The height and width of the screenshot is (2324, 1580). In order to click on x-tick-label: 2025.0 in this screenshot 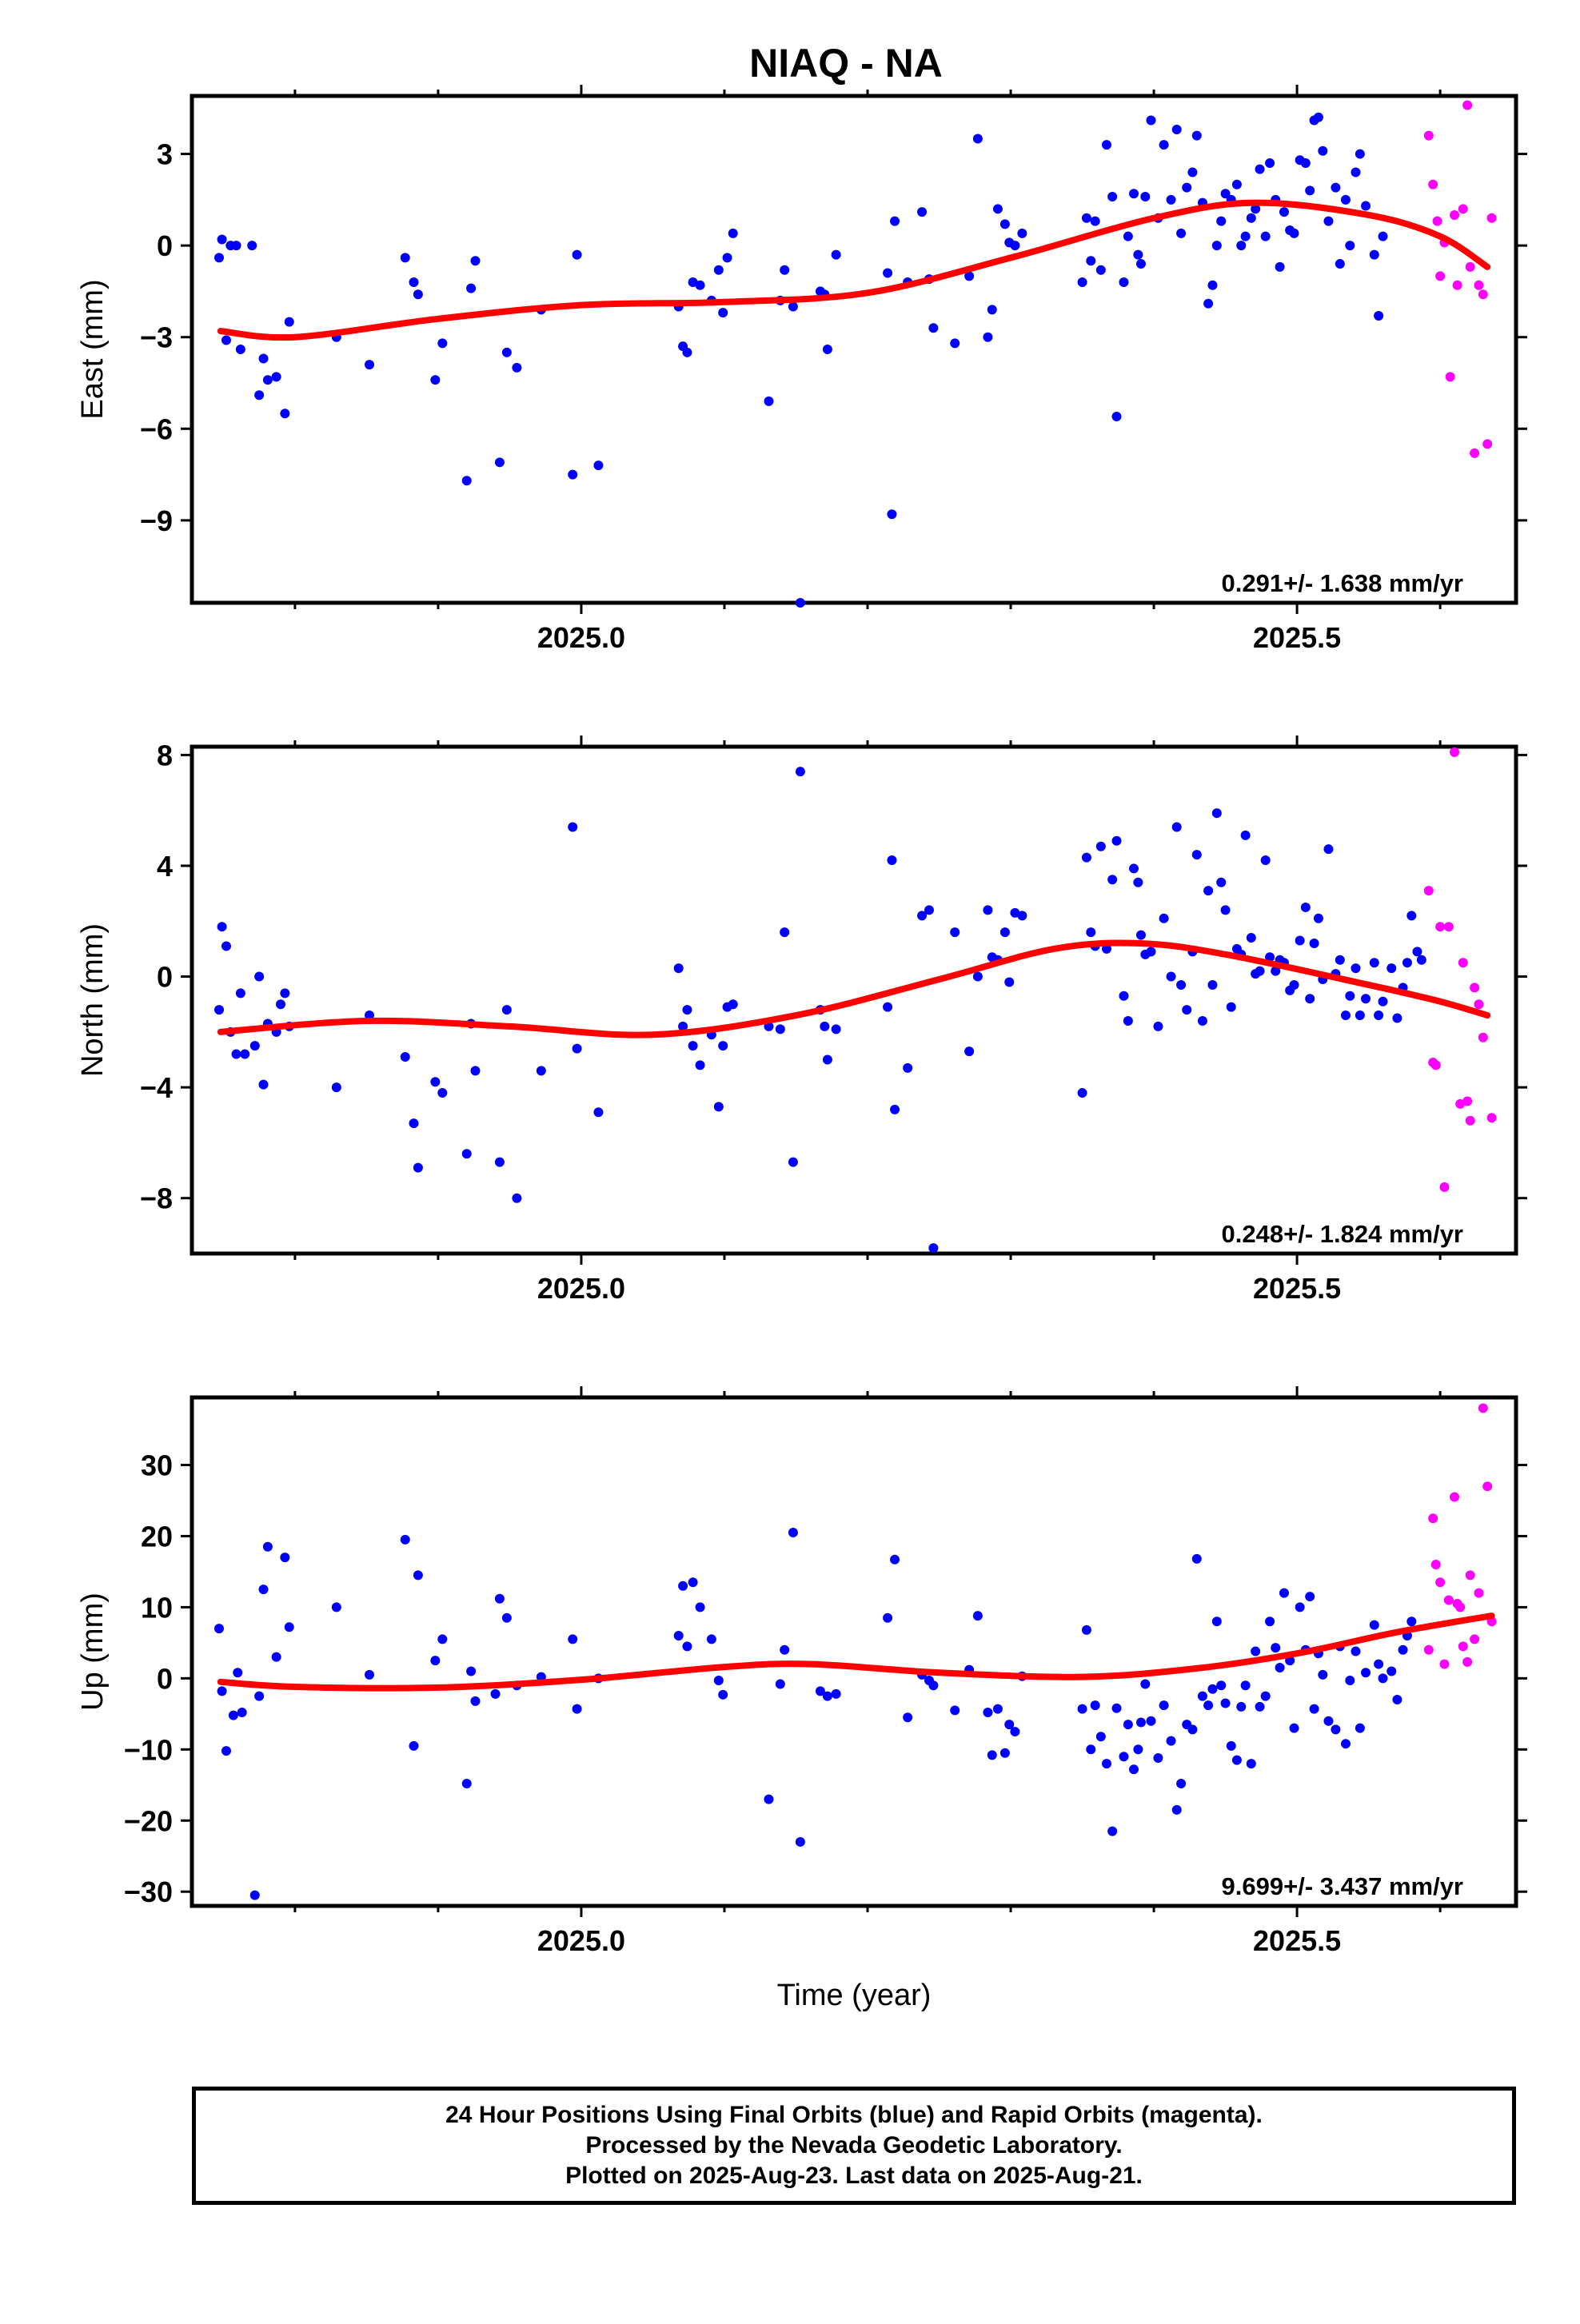, I will do `click(581, 1940)`.